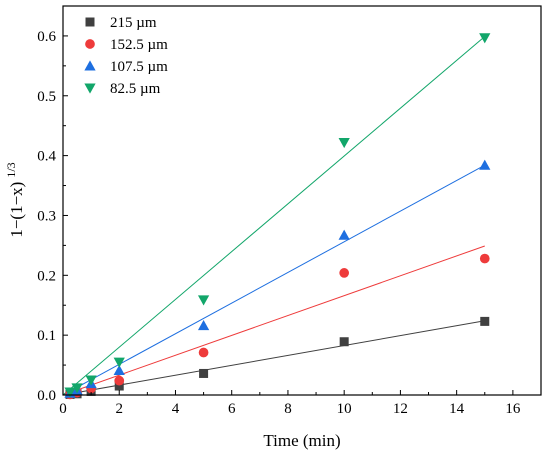 Image resolution: width=550 pixels, height=455 pixels. What do you see at coordinates (273, 358) in the screenshot?
I see `fit-line` at bounding box center [273, 358].